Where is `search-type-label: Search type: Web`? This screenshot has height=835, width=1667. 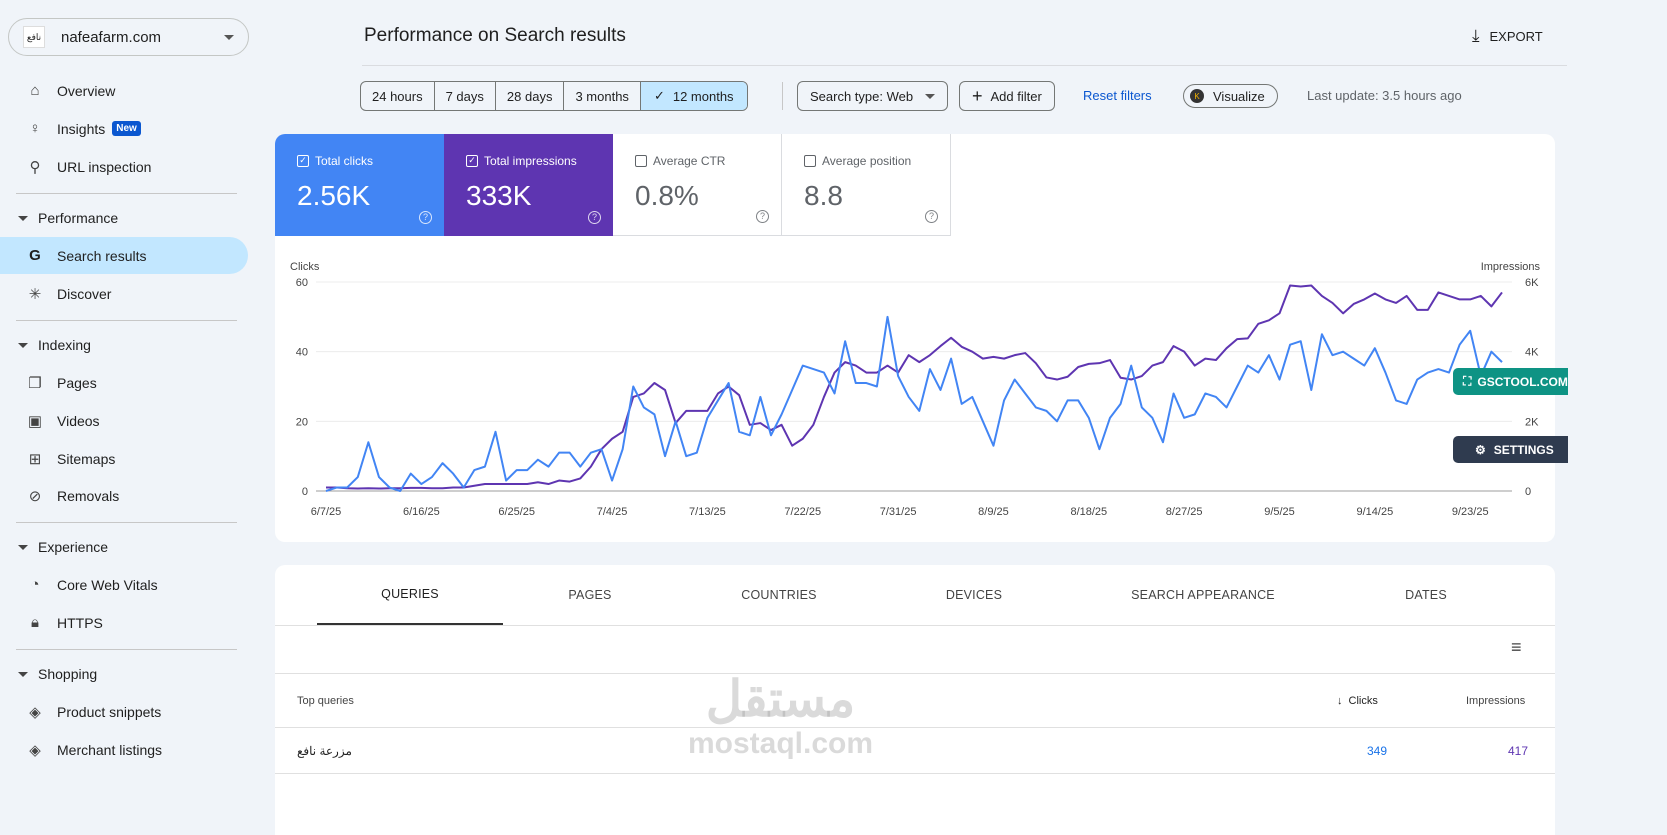
search-type-label: Search type: Web is located at coordinates (861, 96).